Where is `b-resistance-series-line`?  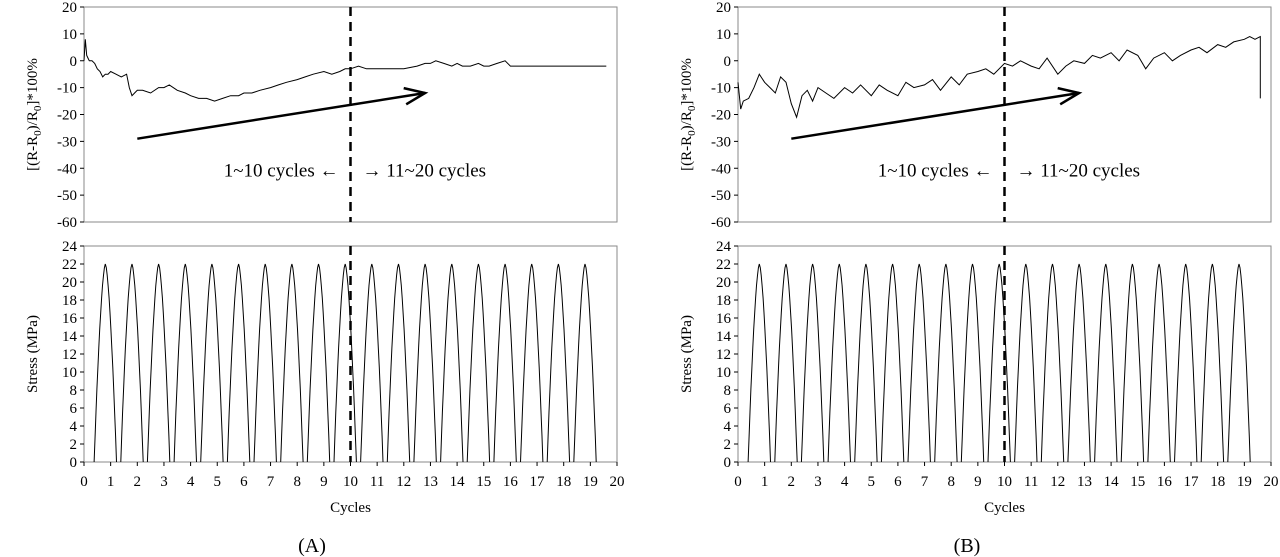
b-resistance-series-line is located at coordinates (999, 77).